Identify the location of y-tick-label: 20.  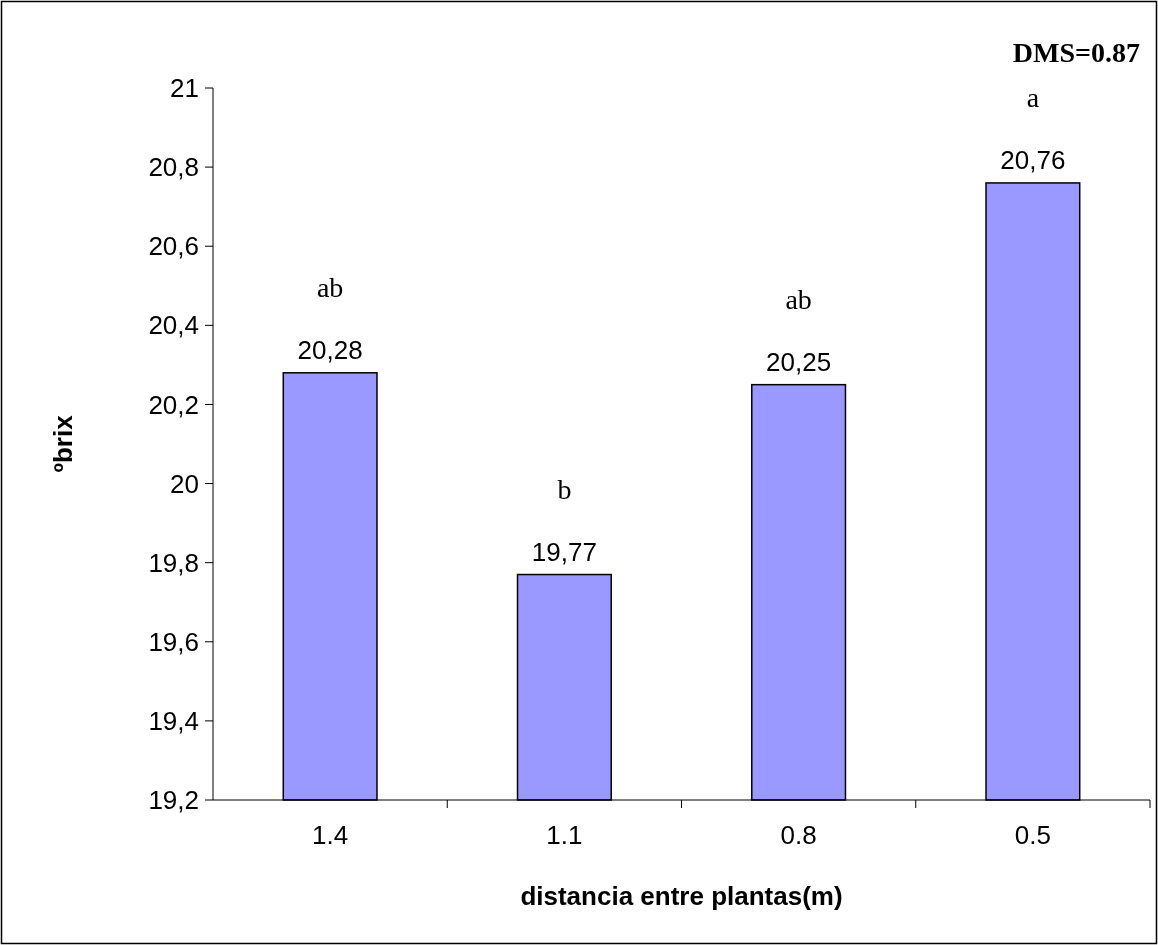
(184, 483).